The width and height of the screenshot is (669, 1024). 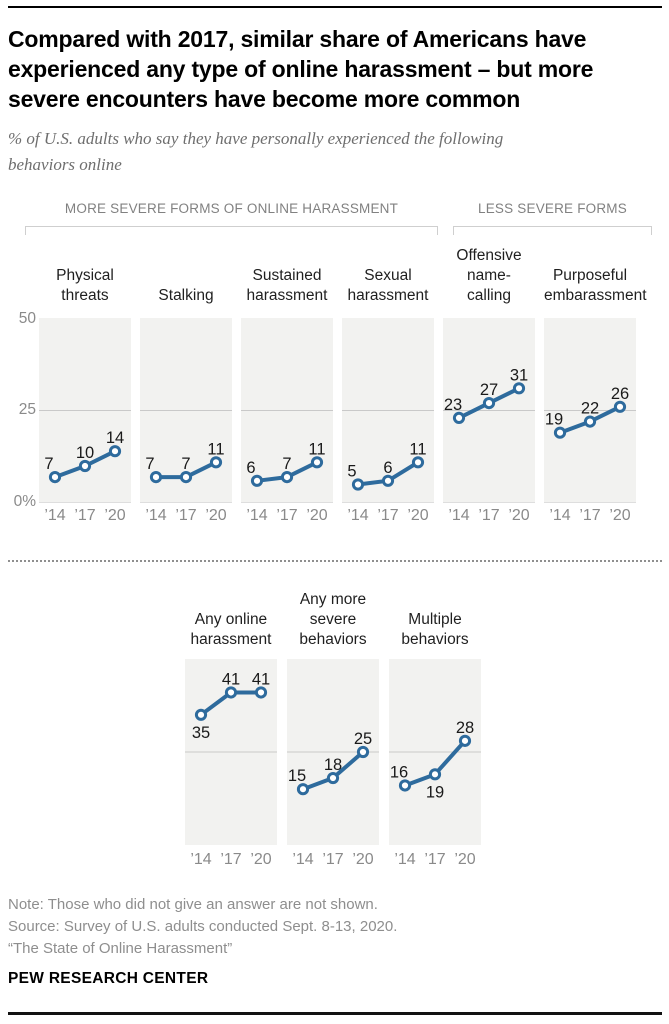 I want to click on x-axis-ticks-sustained-harassment: ’14 ’17 ’20, so click(x=287, y=517).